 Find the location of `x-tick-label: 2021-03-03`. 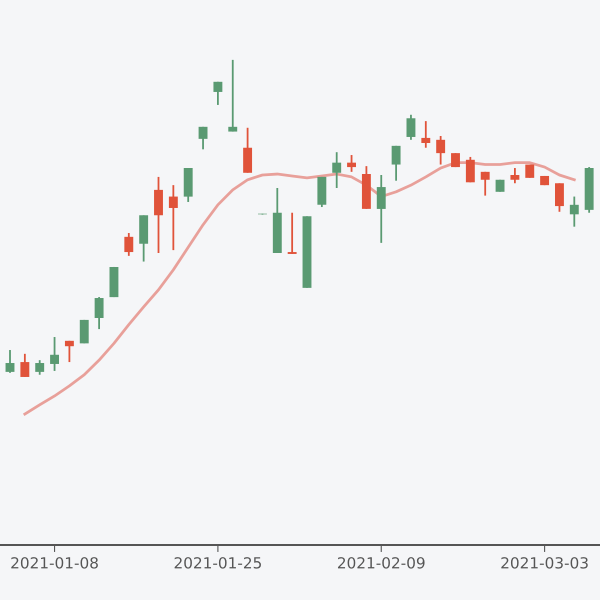

x-tick-label: 2021-03-03 is located at coordinates (544, 563).